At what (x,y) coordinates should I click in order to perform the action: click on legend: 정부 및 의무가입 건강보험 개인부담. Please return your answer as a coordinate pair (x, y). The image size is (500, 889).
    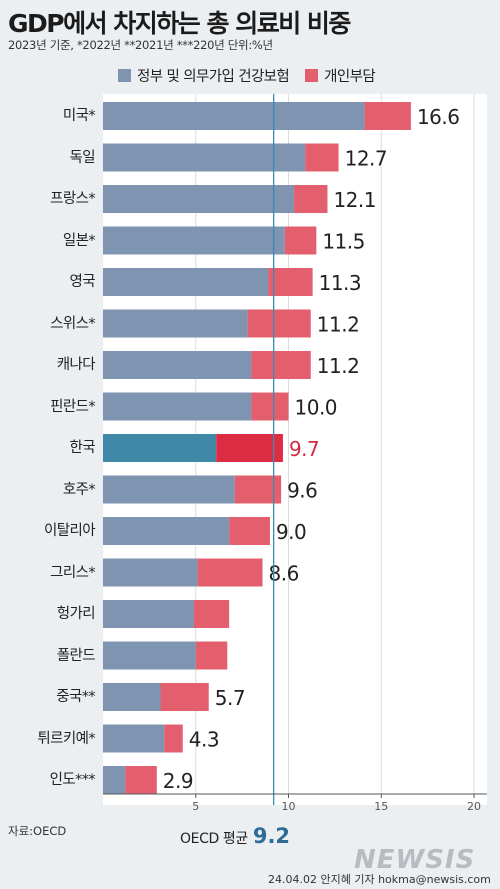
    Looking at the image, I should click on (254, 75).